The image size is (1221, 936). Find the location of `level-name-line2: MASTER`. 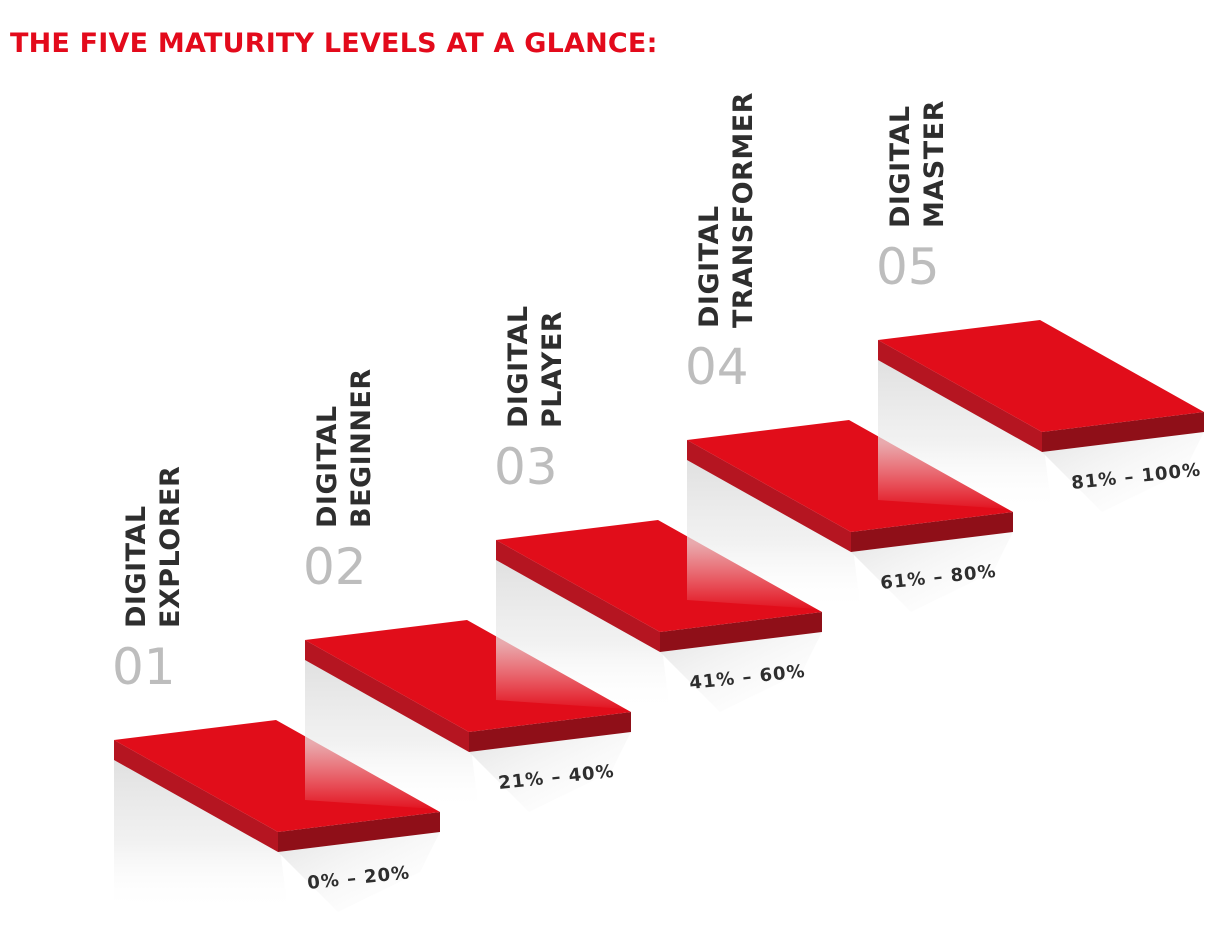

level-name-line2: MASTER is located at coordinates (934, 164).